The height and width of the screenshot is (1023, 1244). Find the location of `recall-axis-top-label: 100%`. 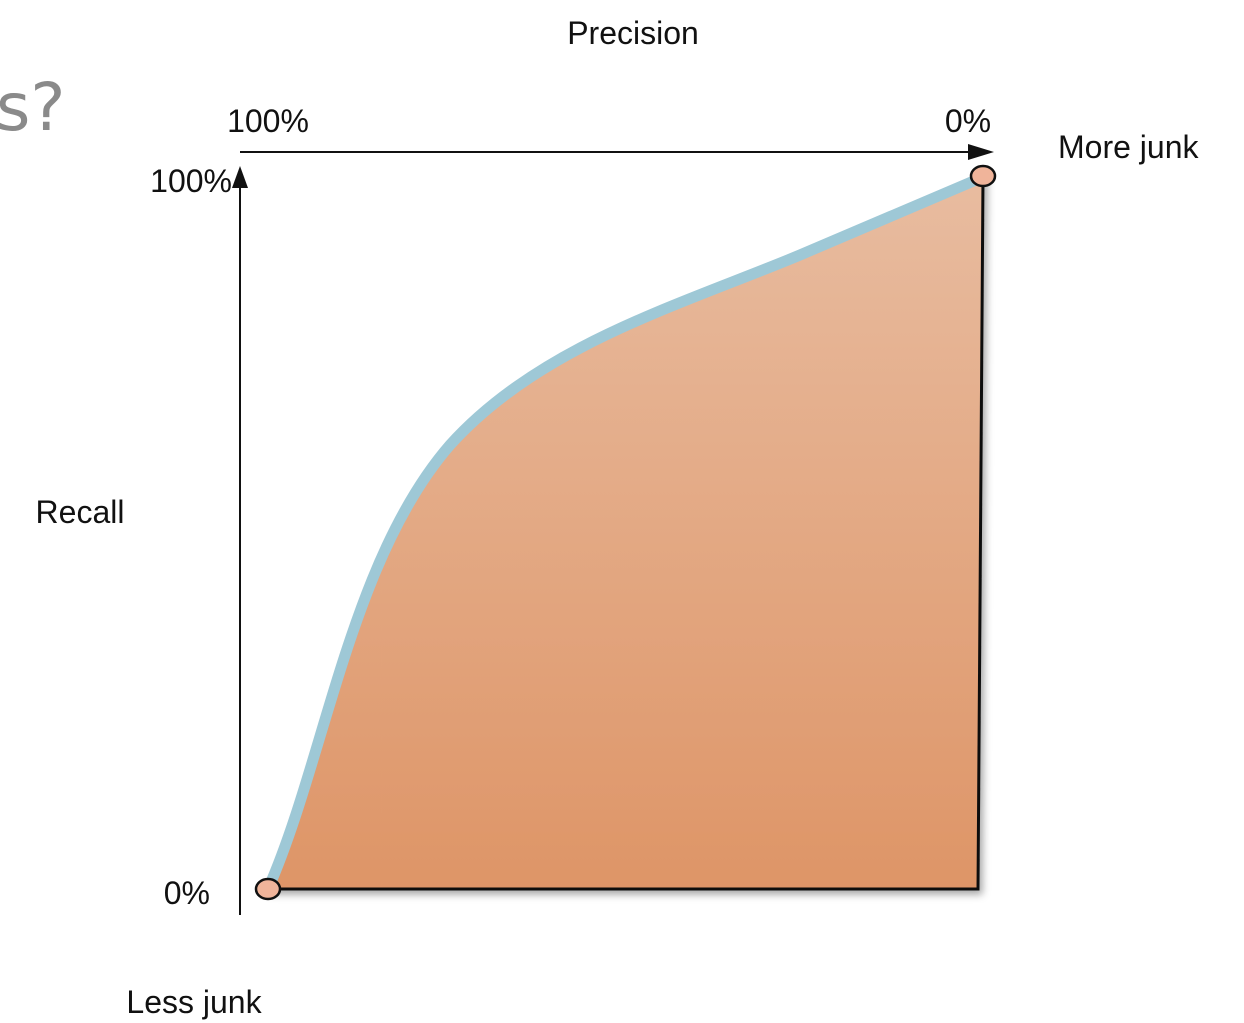

recall-axis-top-label: 100% is located at coordinates (191, 181).